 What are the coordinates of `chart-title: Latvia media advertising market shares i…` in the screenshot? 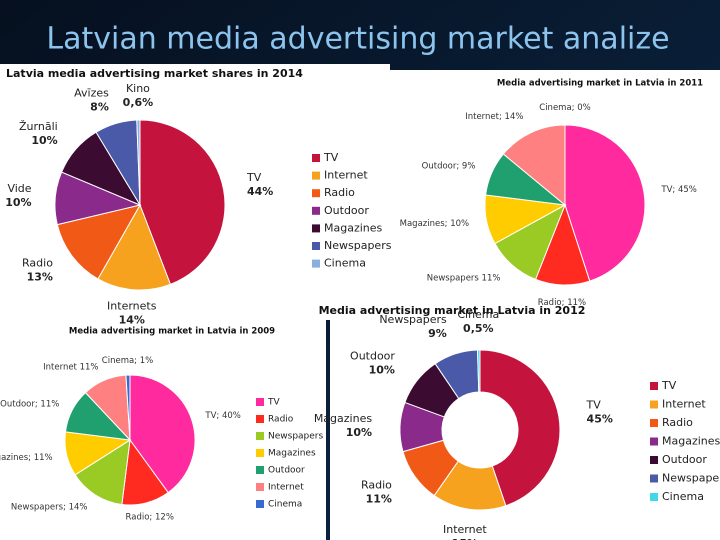 It's located at (154, 73).